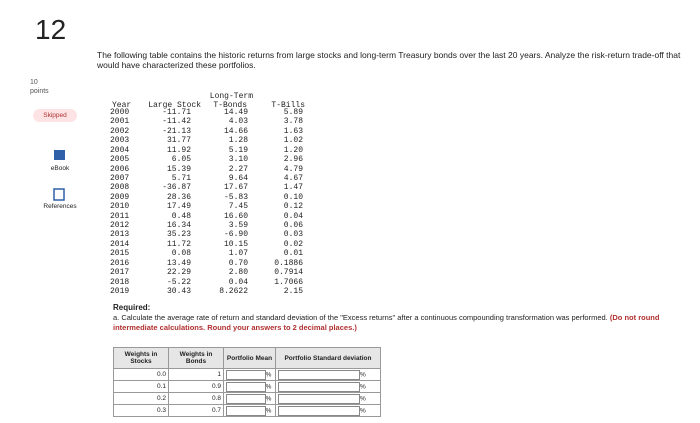 The height and width of the screenshot is (423, 700). I want to click on cell: 11.72, so click(178, 244).